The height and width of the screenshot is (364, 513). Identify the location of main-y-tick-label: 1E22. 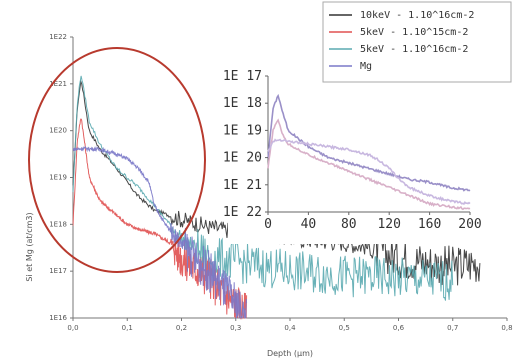
(58, 37).